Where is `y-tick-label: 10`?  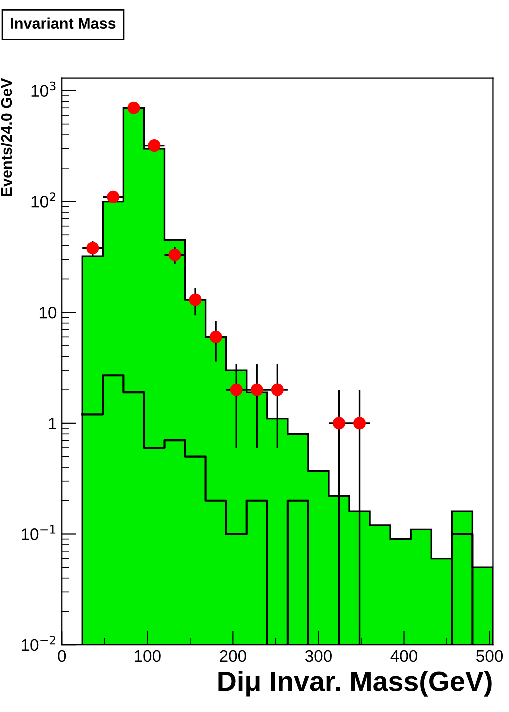
y-tick-label: 10 is located at coordinates (48, 313).